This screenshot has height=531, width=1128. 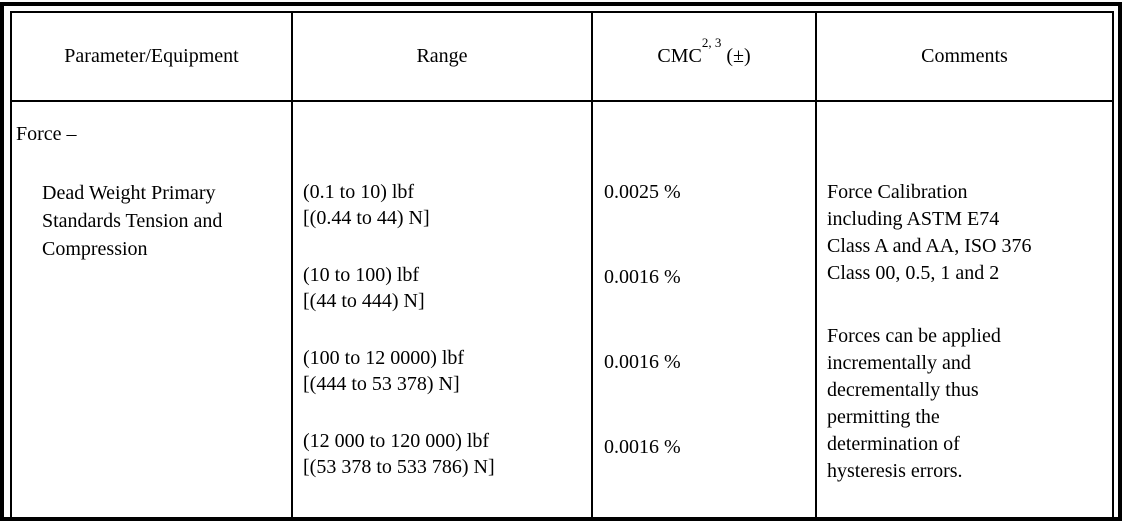 I want to click on range-entry: (100 to 12 0000) lbf [(444 to 53 378) N], so click(x=445, y=371).